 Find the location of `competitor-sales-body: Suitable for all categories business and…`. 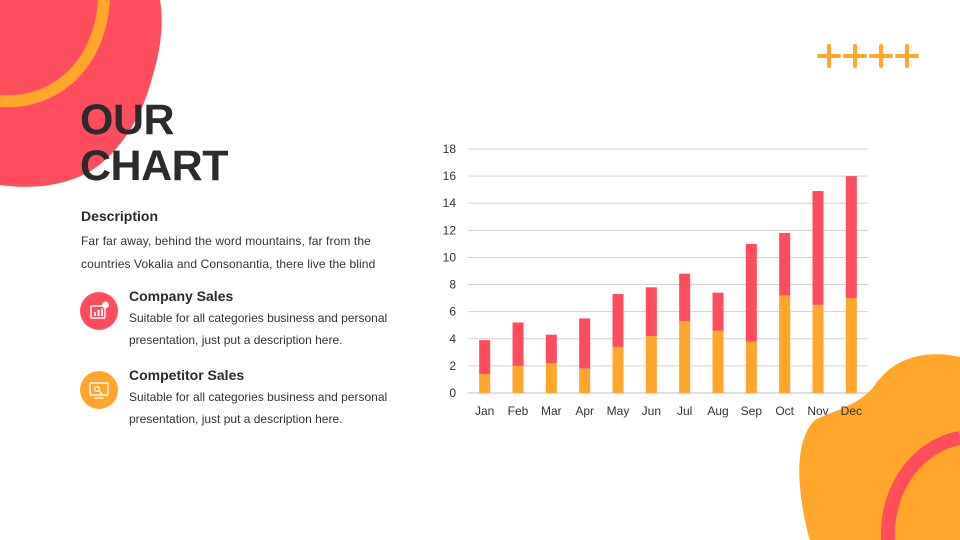

competitor-sales-body: Suitable for all categories business and… is located at coordinates (258, 408).